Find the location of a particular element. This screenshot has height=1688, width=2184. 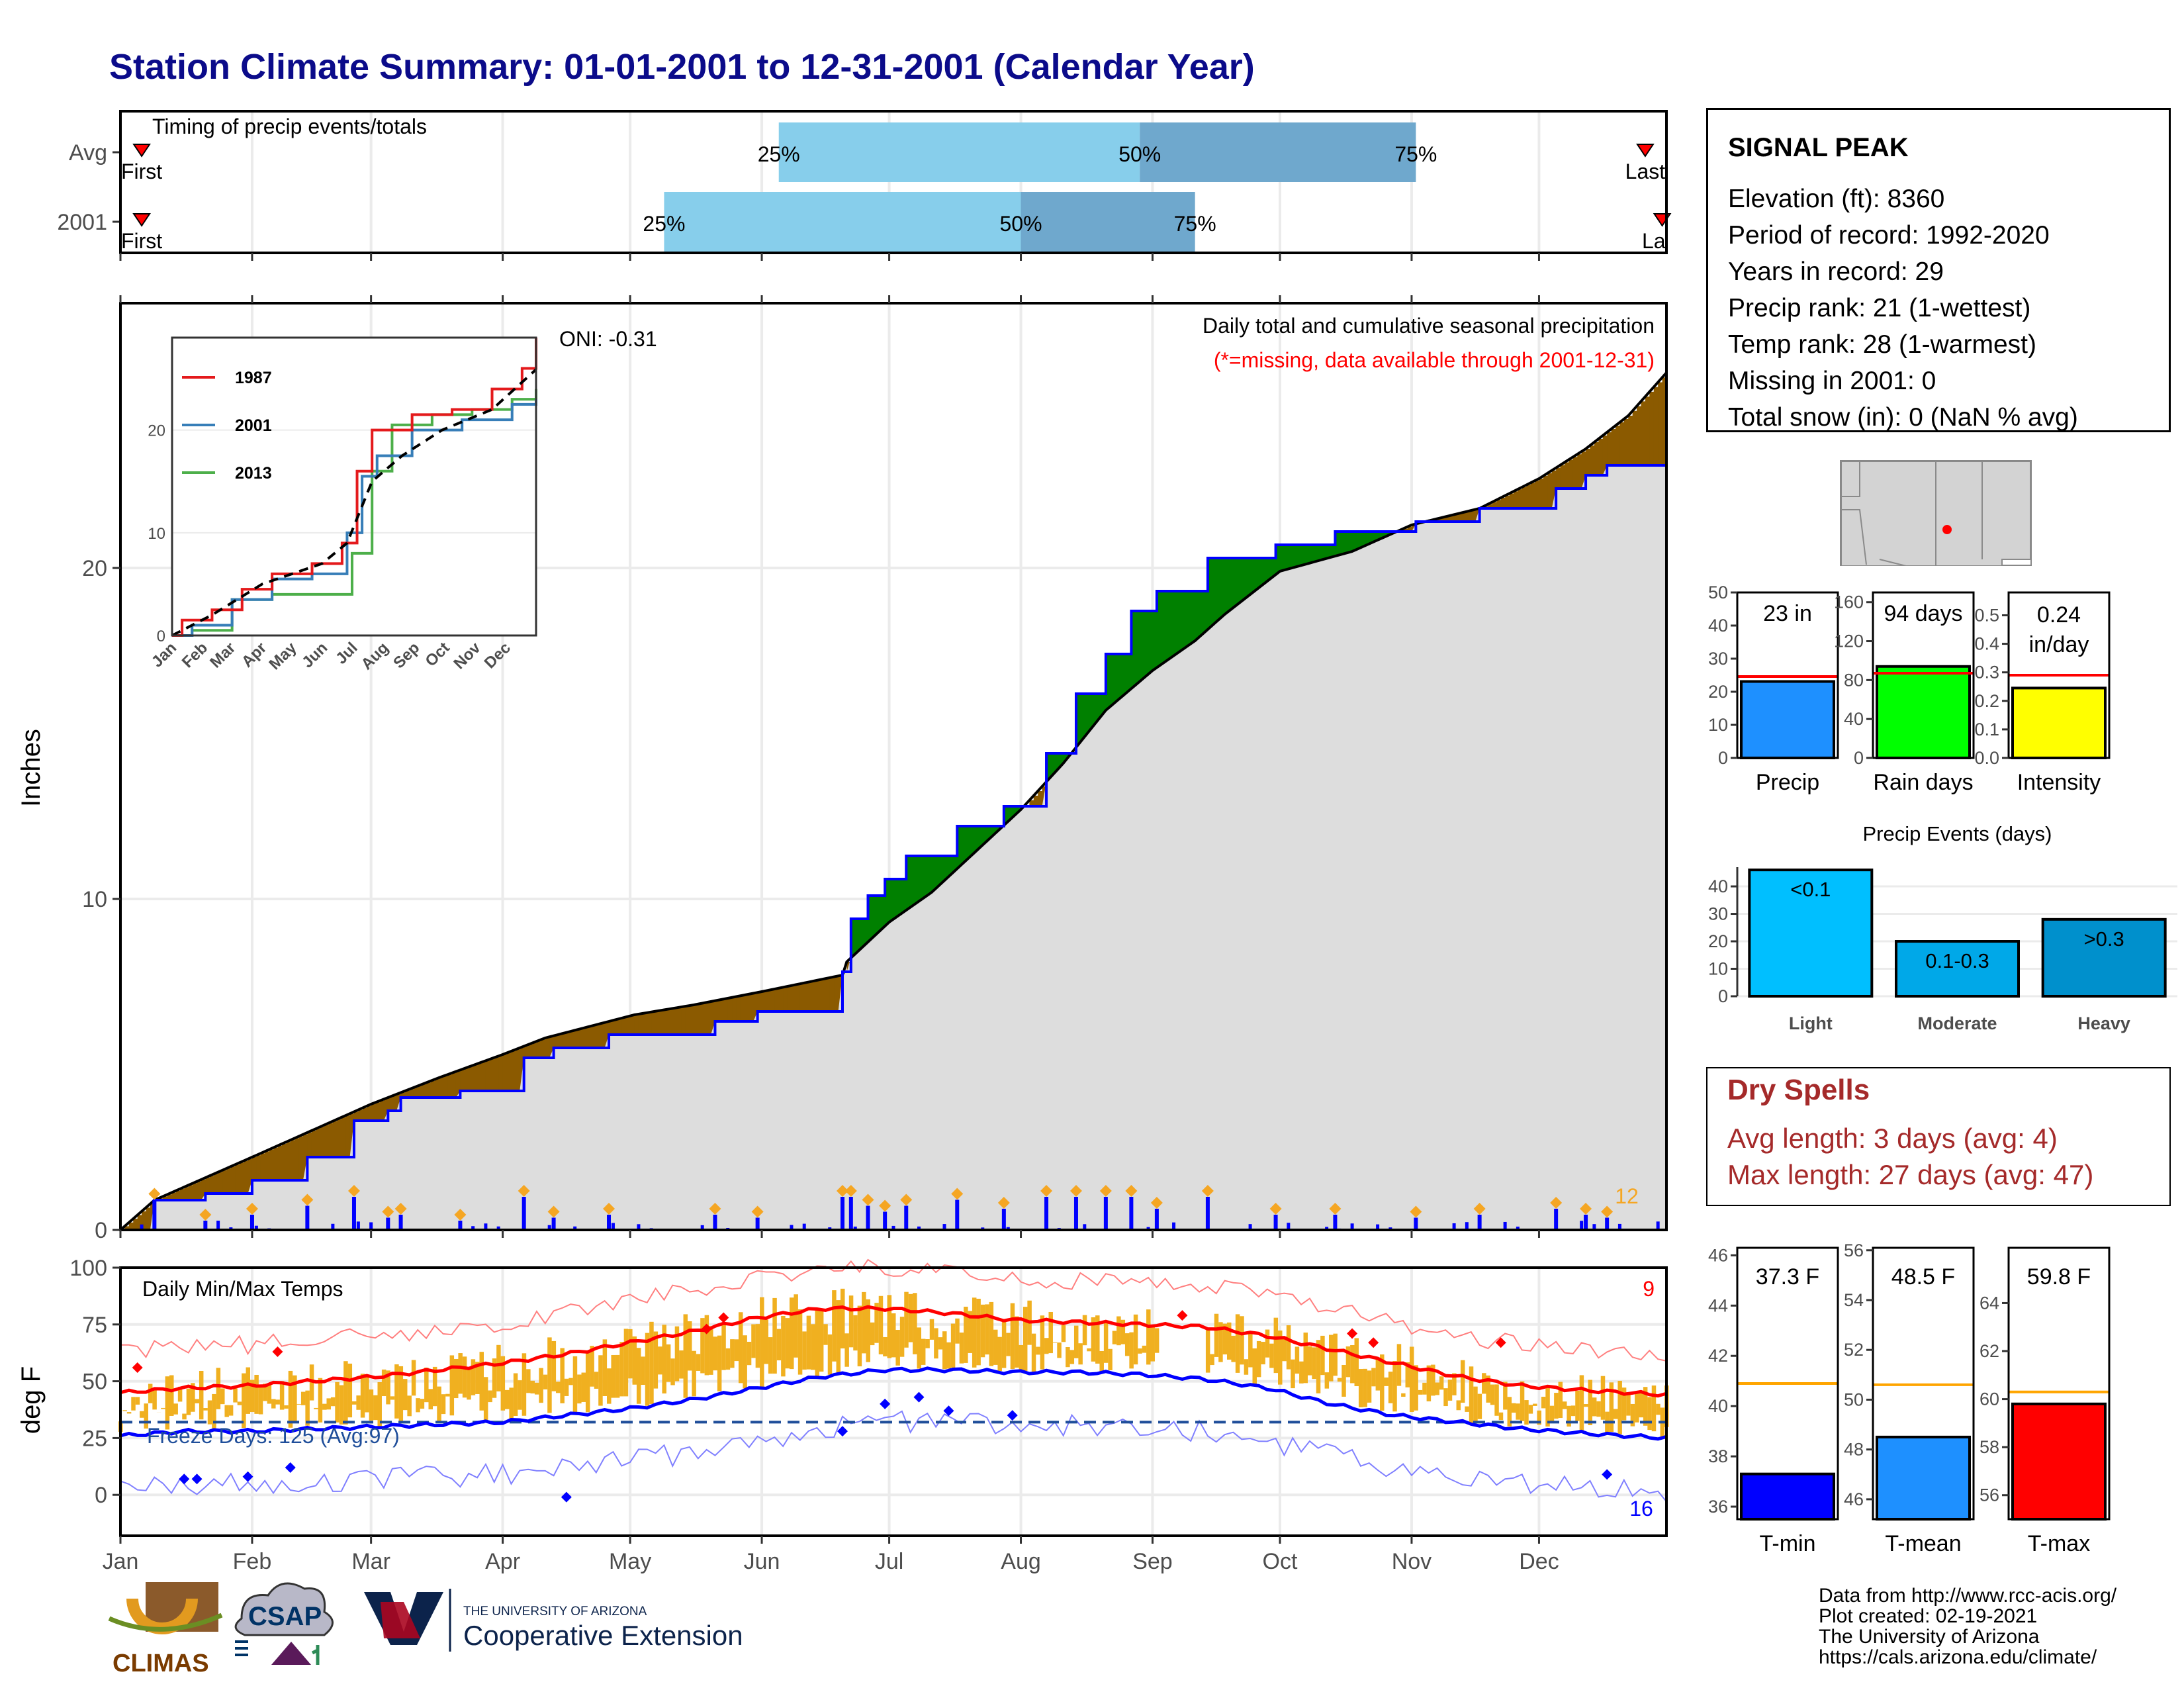

inset-background is located at coordinates (354, 486).